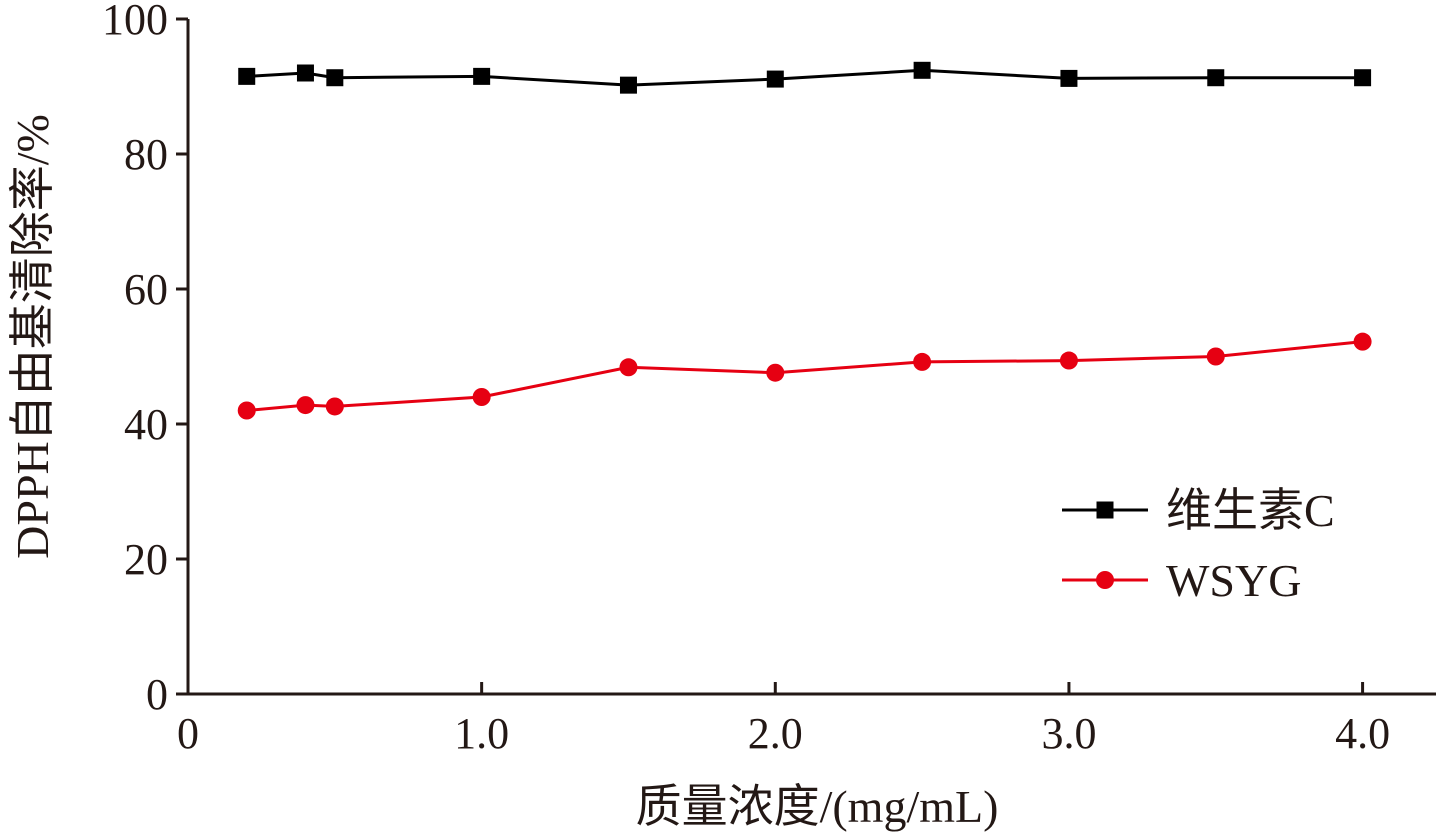 This screenshot has width=1439, height=834. I want to click on legend-item: WSYG, so click(1181, 580).